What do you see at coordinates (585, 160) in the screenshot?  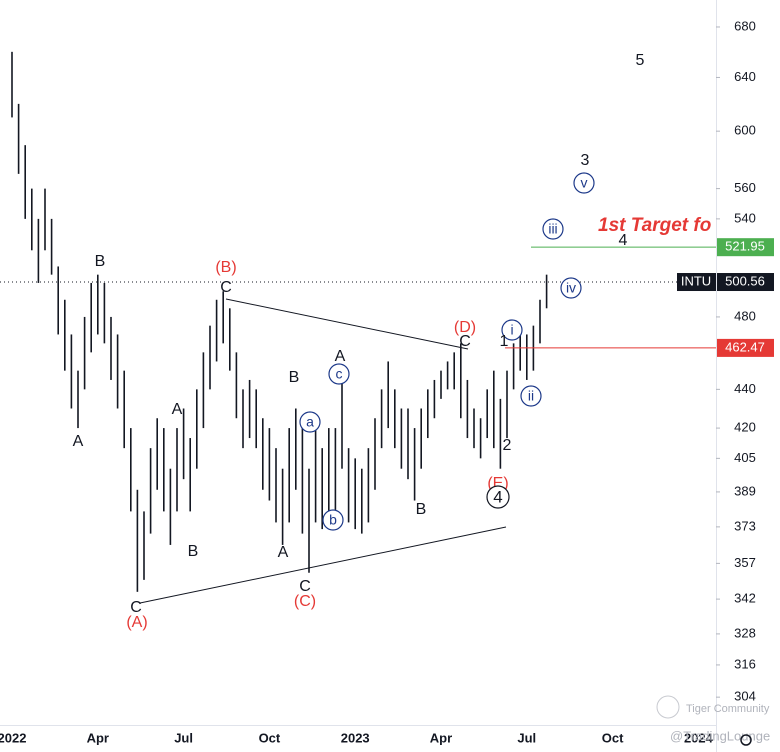 I see `wave-label: 3` at bounding box center [585, 160].